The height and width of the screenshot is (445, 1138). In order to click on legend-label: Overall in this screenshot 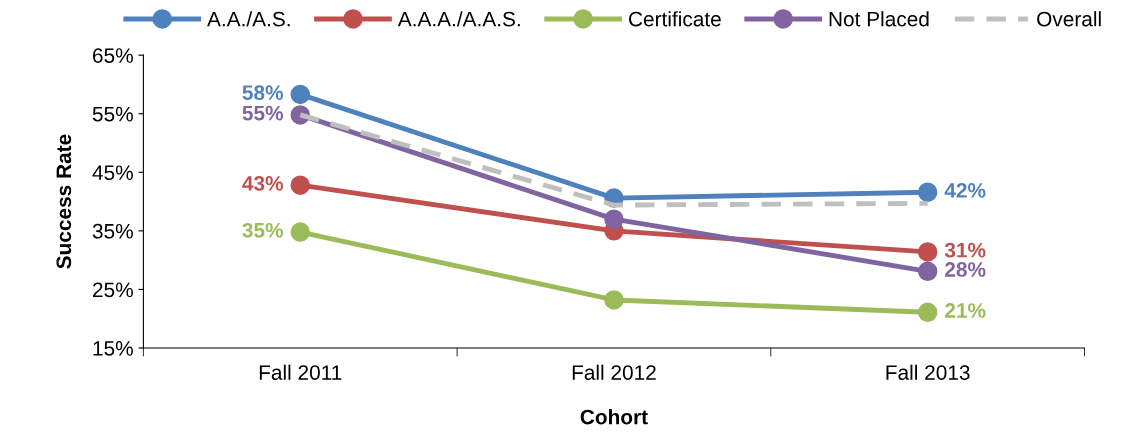, I will do `click(1069, 19)`.